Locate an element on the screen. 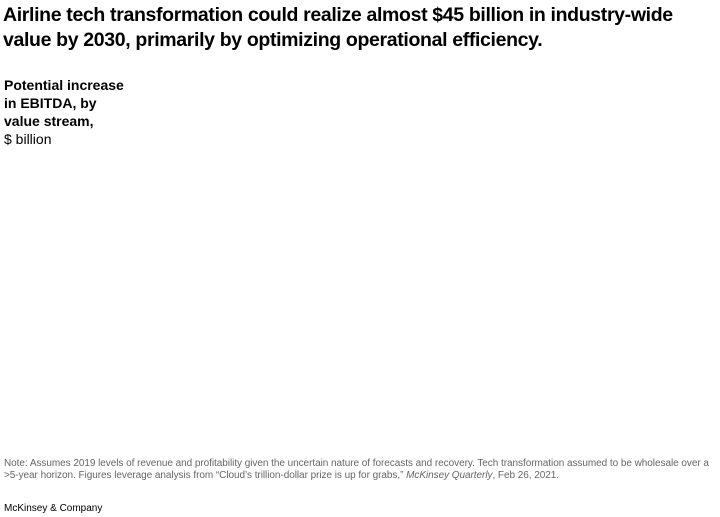  subtitle-unit: $ billion is located at coordinates (28, 139).